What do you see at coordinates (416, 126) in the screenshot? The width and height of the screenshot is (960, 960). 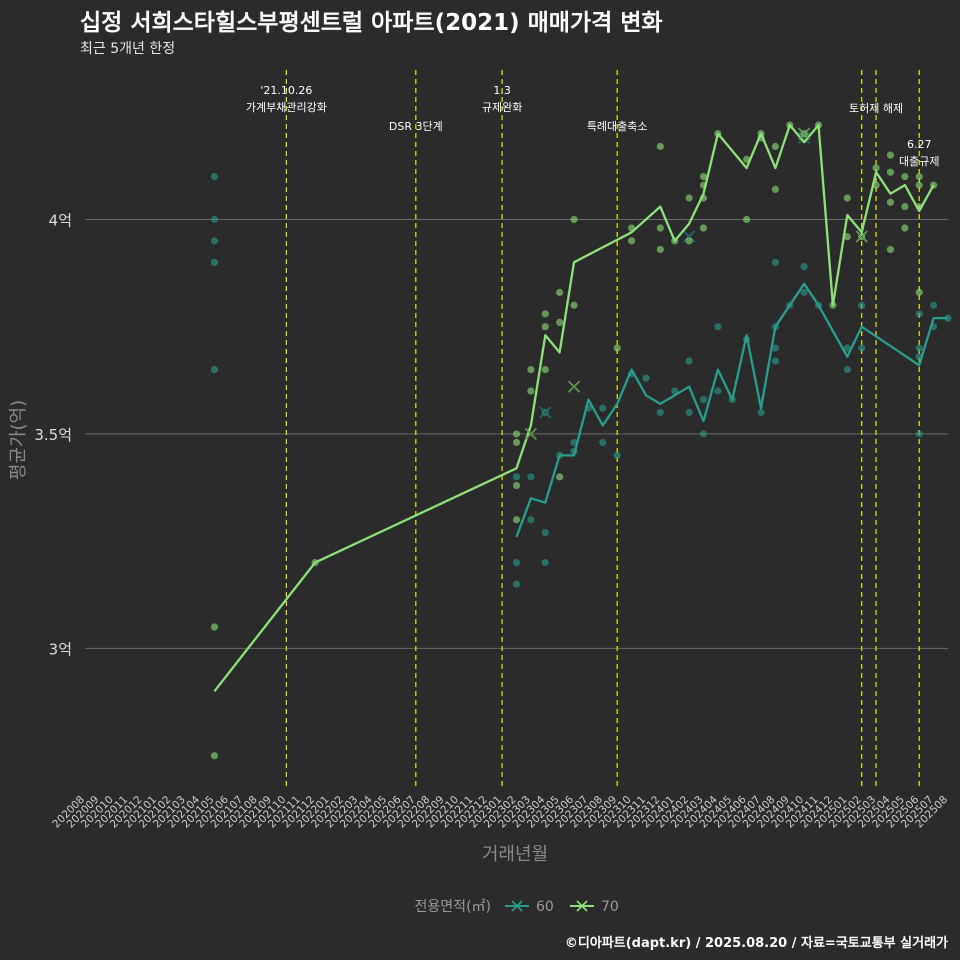 I see `event-label: DSR 3단계` at bounding box center [416, 126].